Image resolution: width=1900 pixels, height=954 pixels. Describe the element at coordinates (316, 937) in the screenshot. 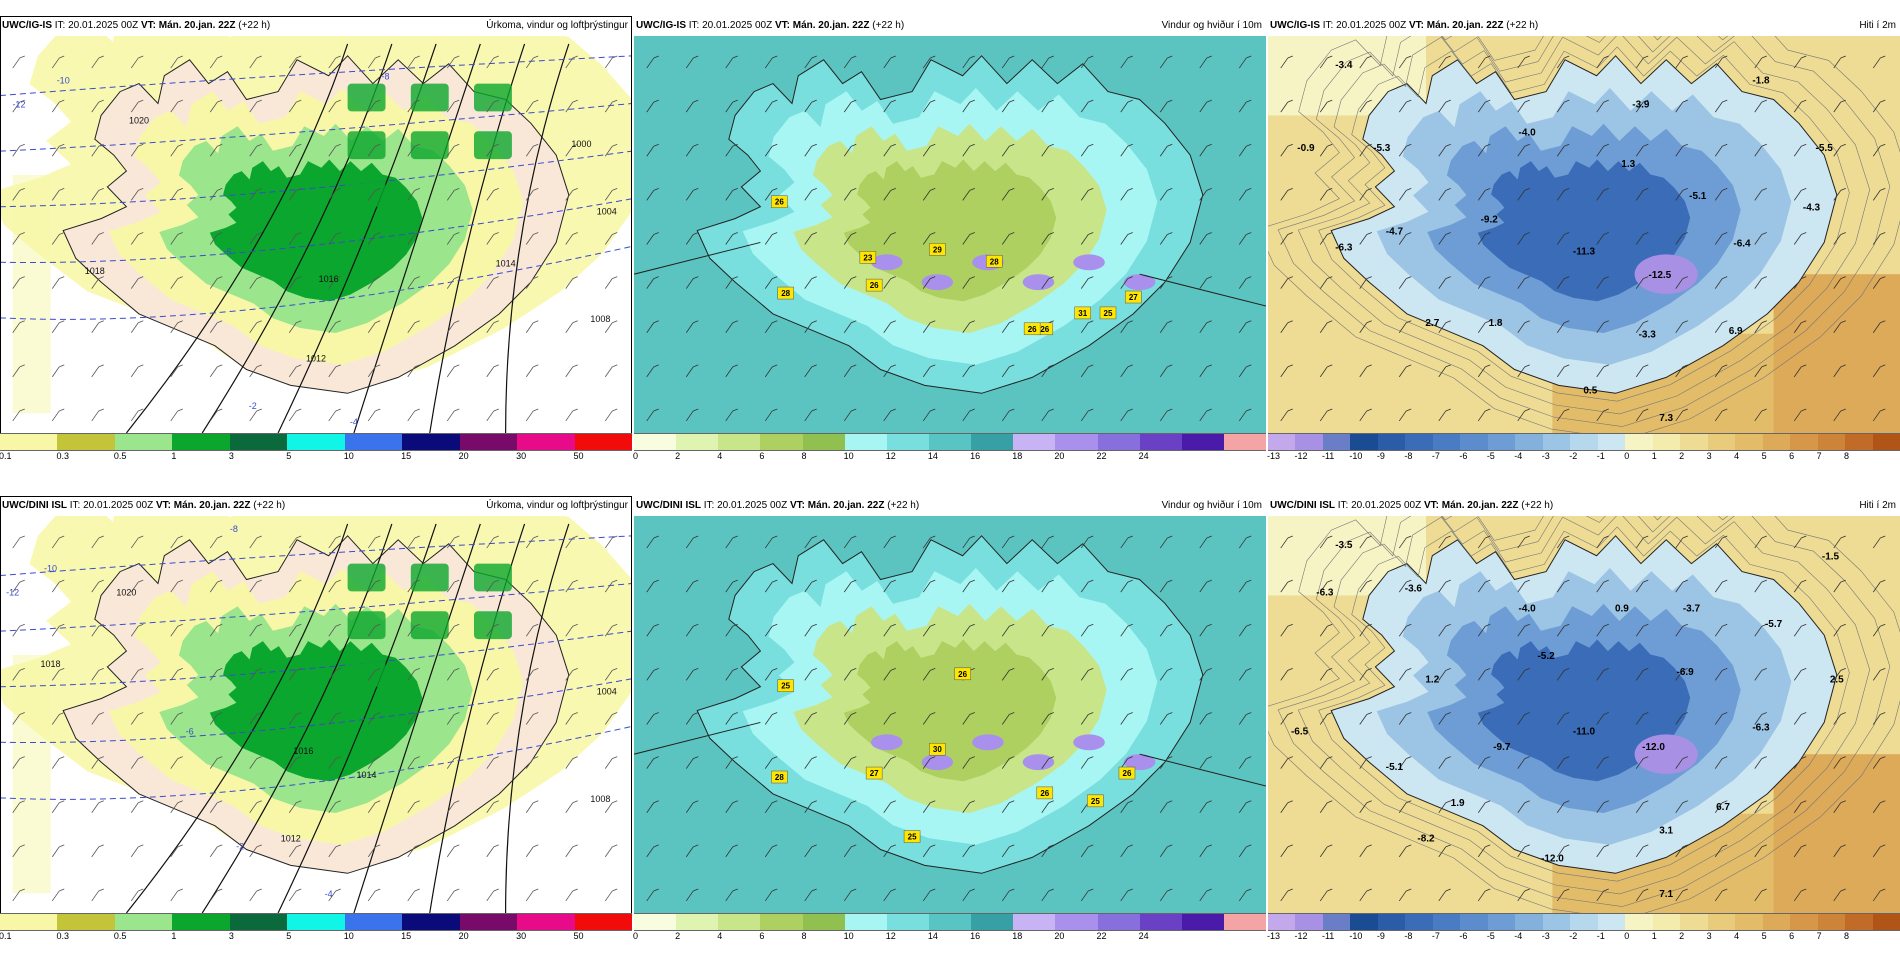

I see `legend-ticks: 0.1 0.3 0.5 1 3 5 10 15 20 30 50` at that location.